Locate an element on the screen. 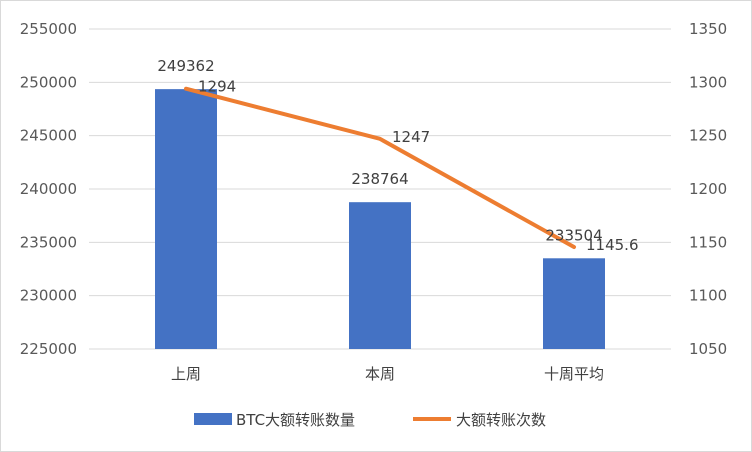 The image size is (752, 452). left-tick-label: 225000 is located at coordinates (48, 349).